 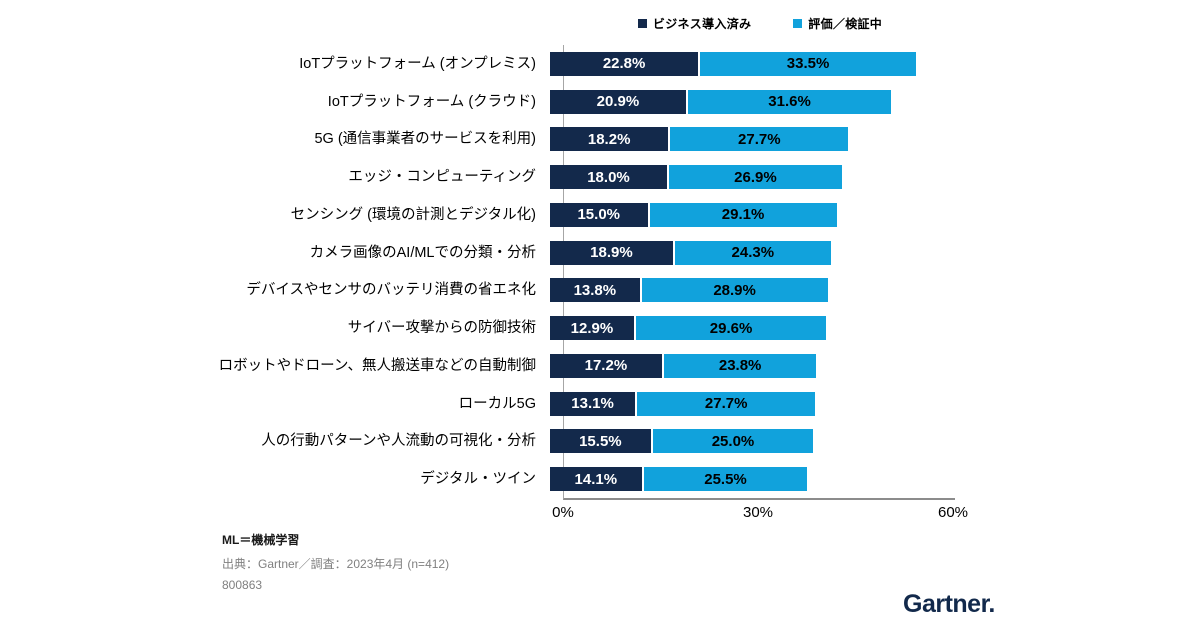 What do you see at coordinates (702, 23) in the screenshot?
I see `legend-label: ビジネス導入済み` at bounding box center [702, 23].